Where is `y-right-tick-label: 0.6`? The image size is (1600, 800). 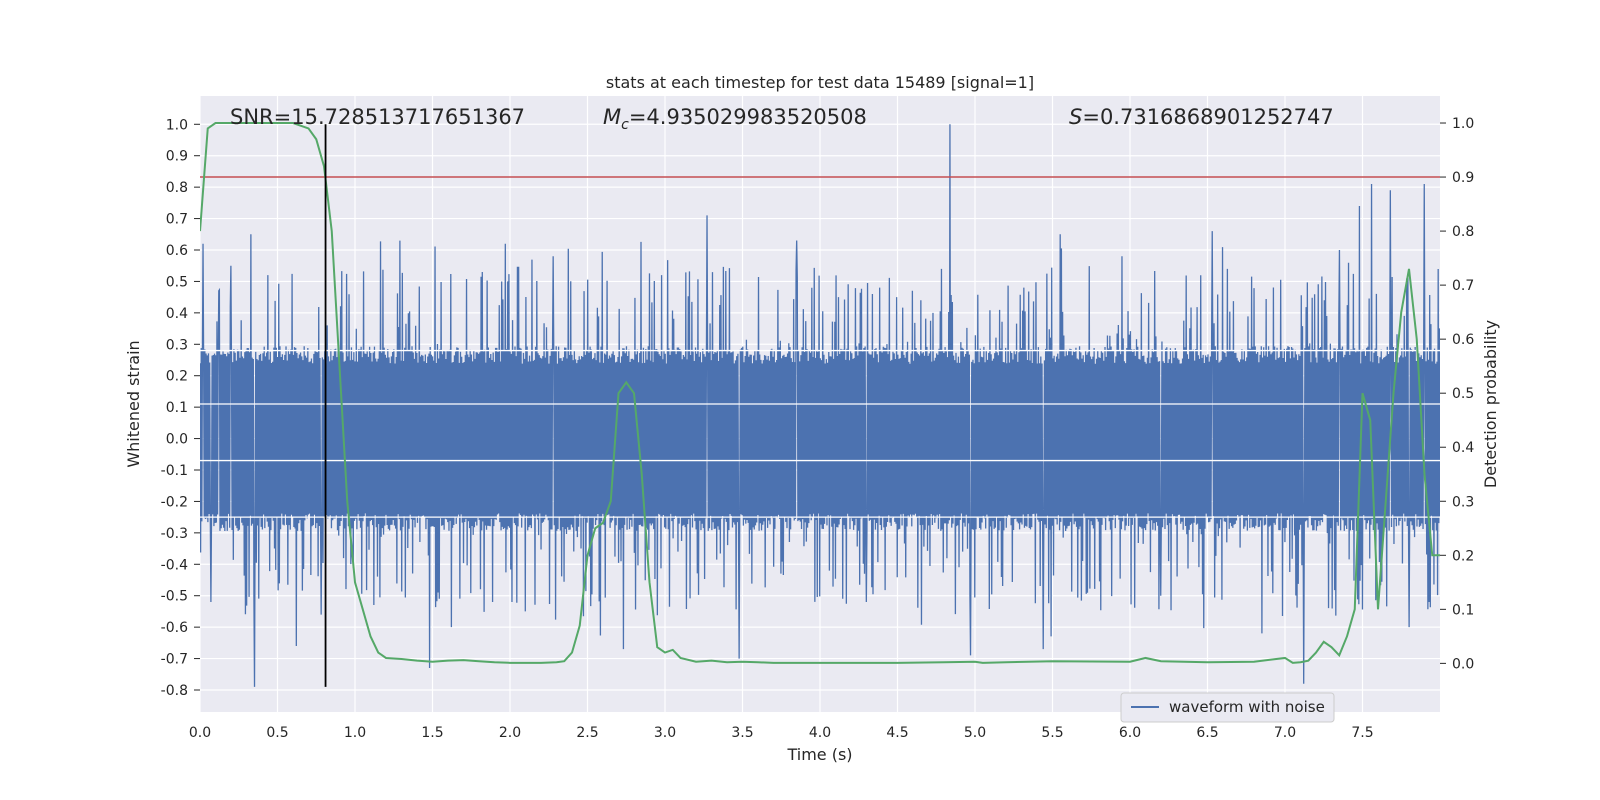
y-right-tick-label: 0.6 is located at coordinates (1463, 340).